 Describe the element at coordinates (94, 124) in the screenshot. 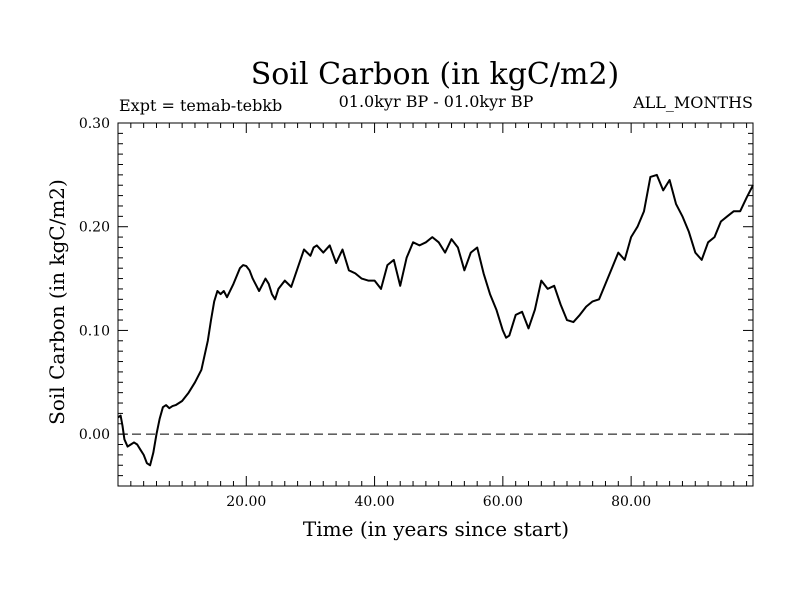

I see `y-tick-label: 0.30` at that location.